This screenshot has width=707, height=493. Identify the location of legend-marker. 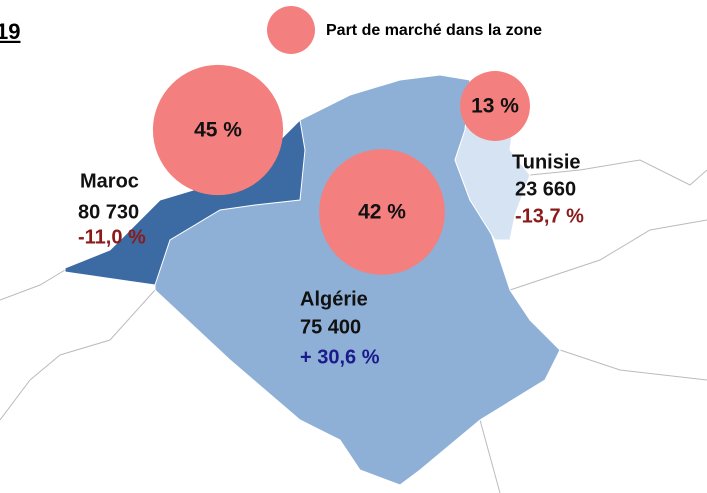
(291, 30).